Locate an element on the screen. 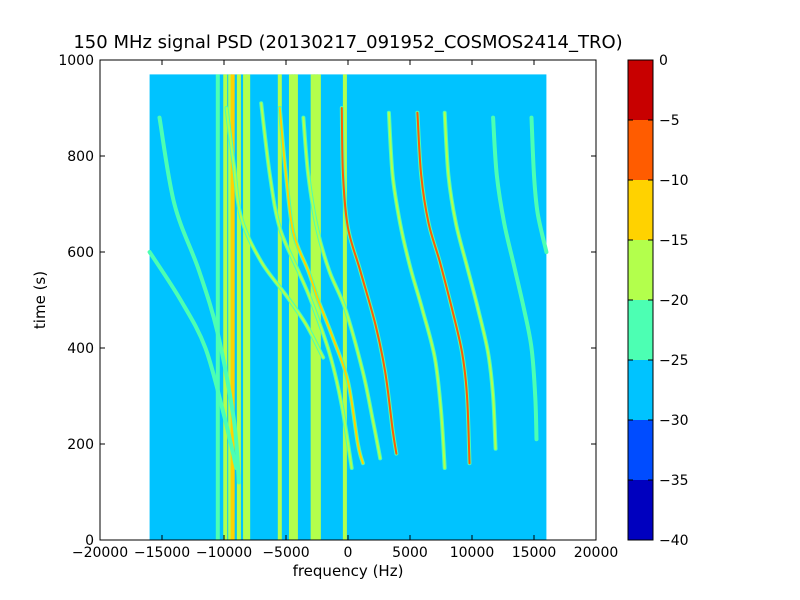 The image size is (800, 600). y-axis-label: time (s) is located at coordinates (40, 300).